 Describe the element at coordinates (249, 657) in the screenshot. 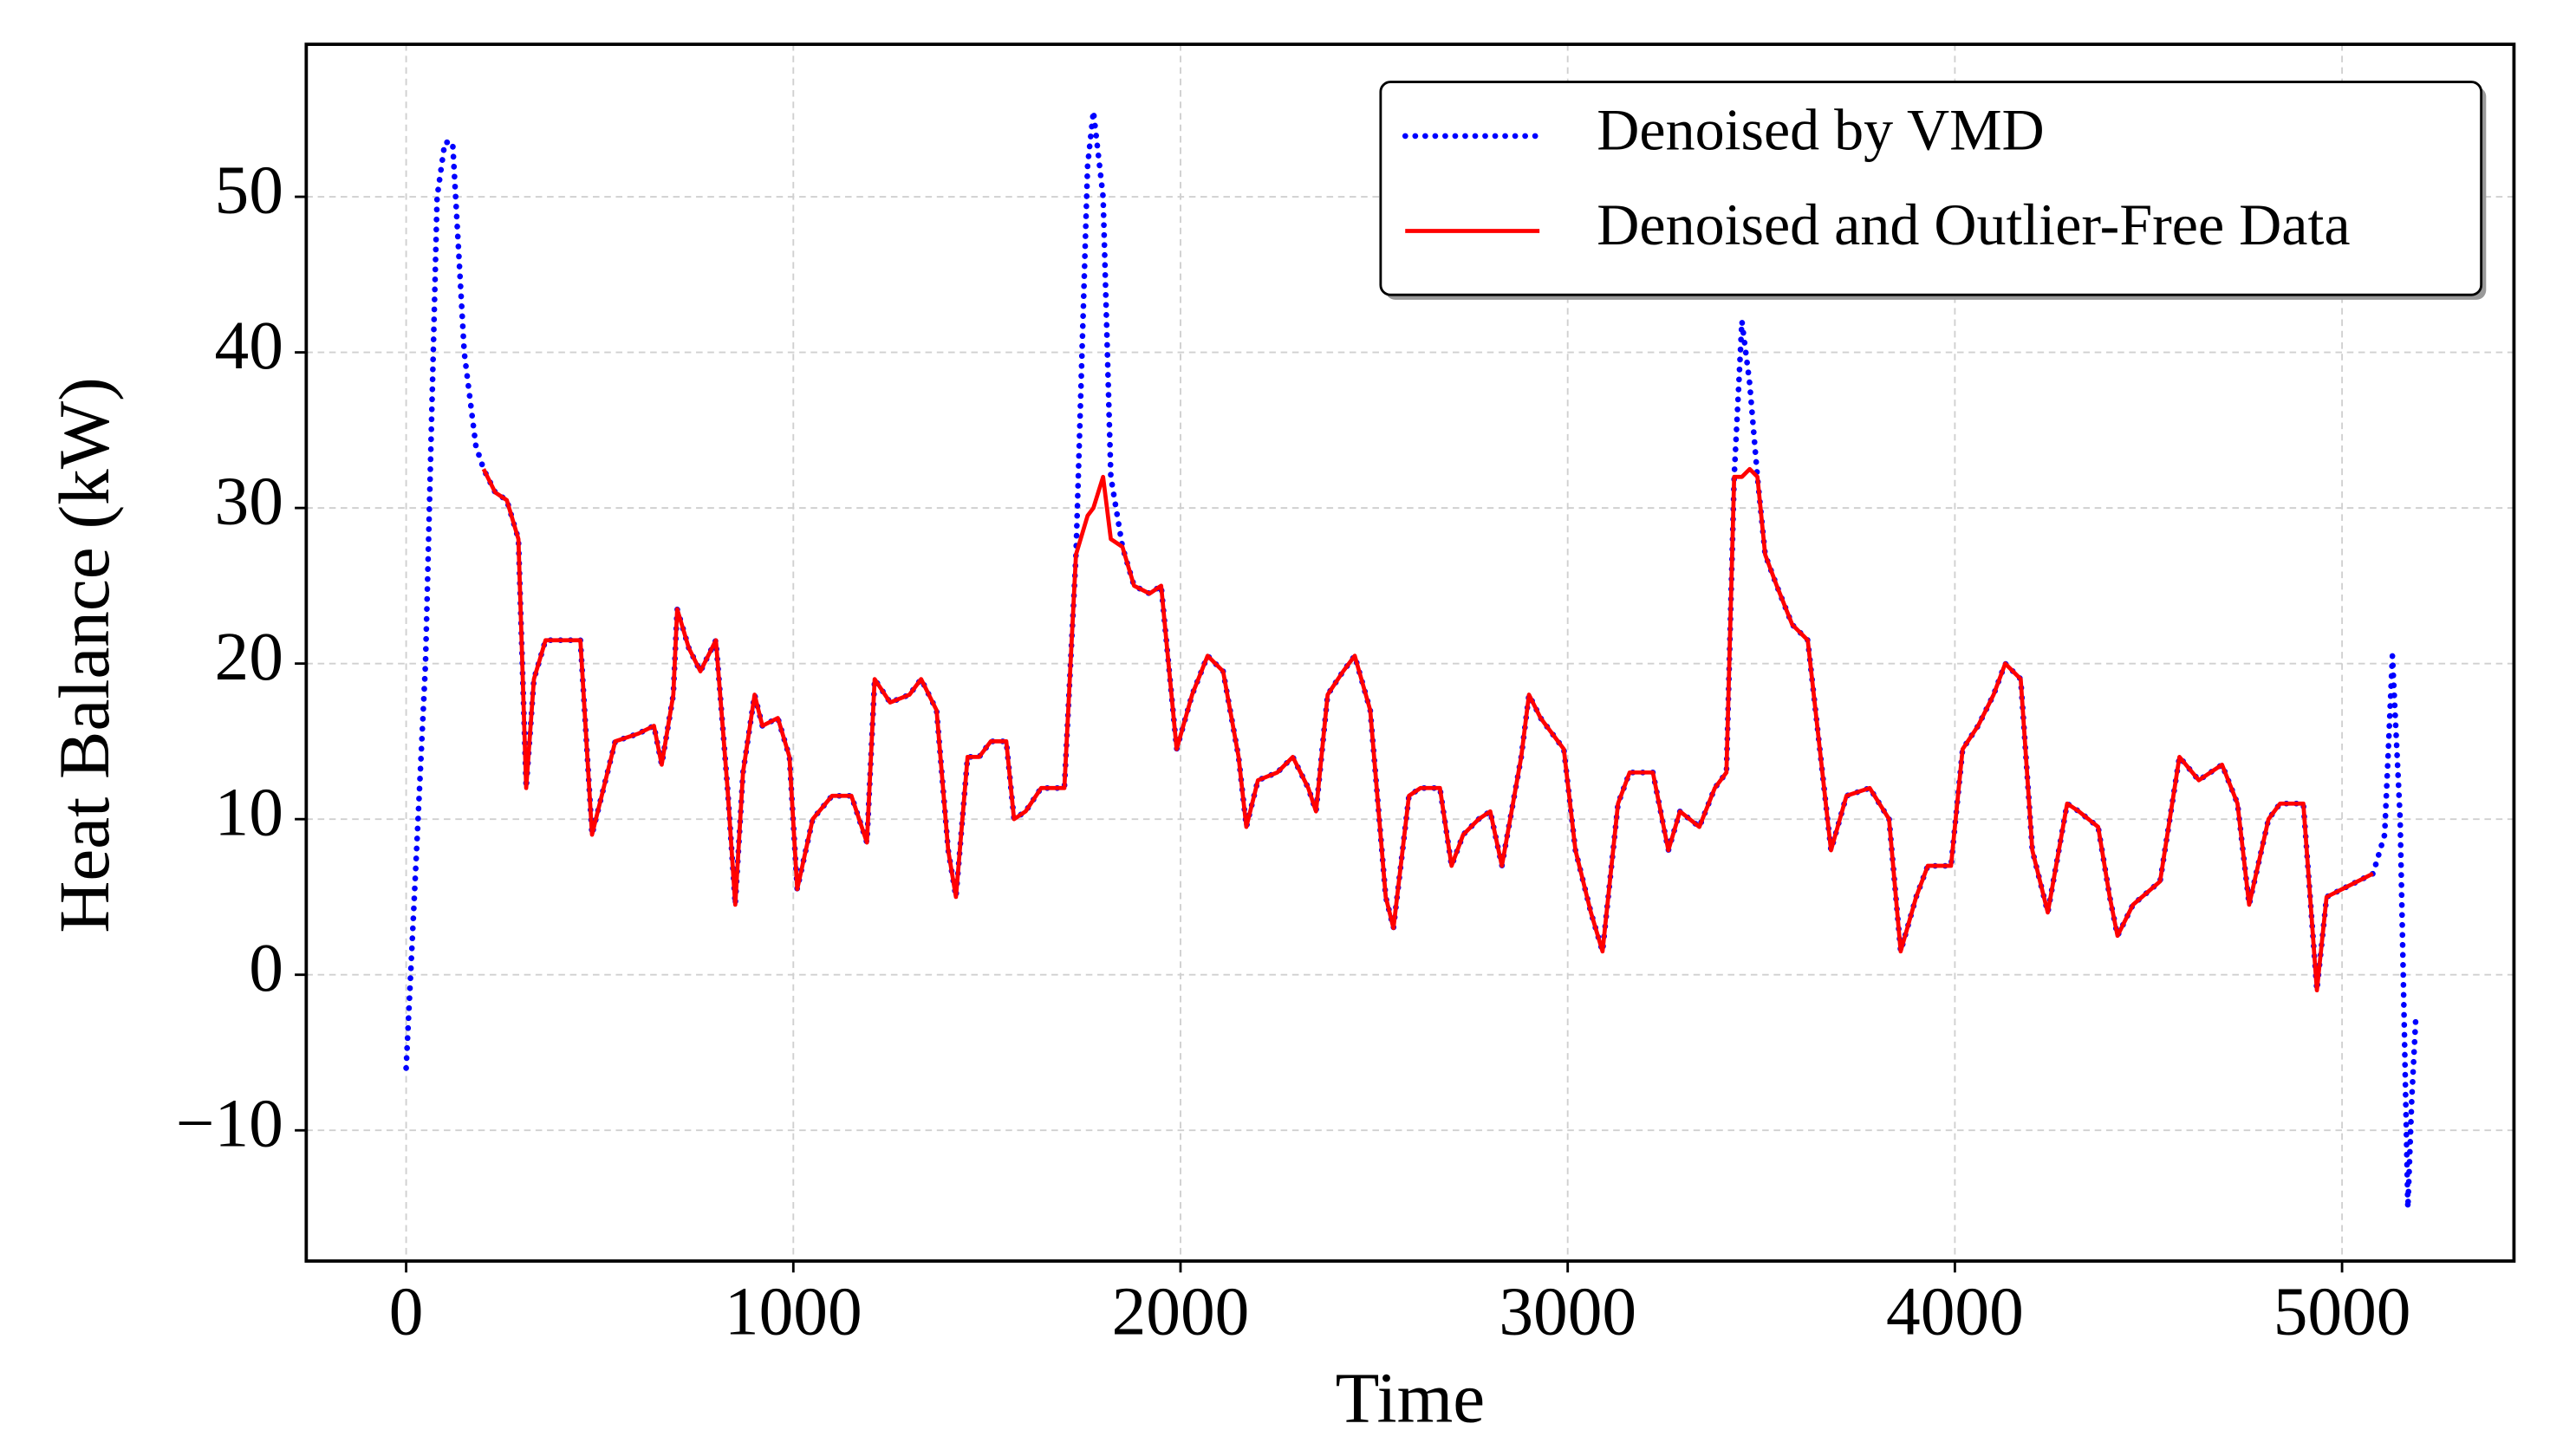

I see `y-tick-label: 20` at that location.